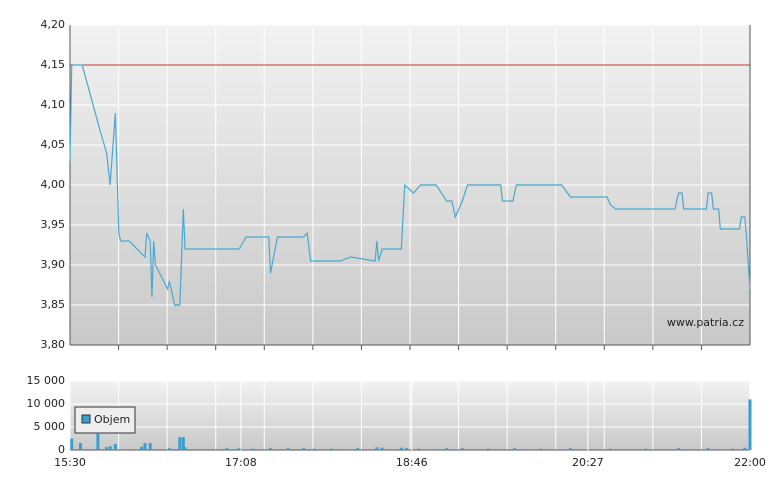 The width and height of the screenshot is (780, 494). I want to click on y-tick-label: 3,85, so click(53, 304).